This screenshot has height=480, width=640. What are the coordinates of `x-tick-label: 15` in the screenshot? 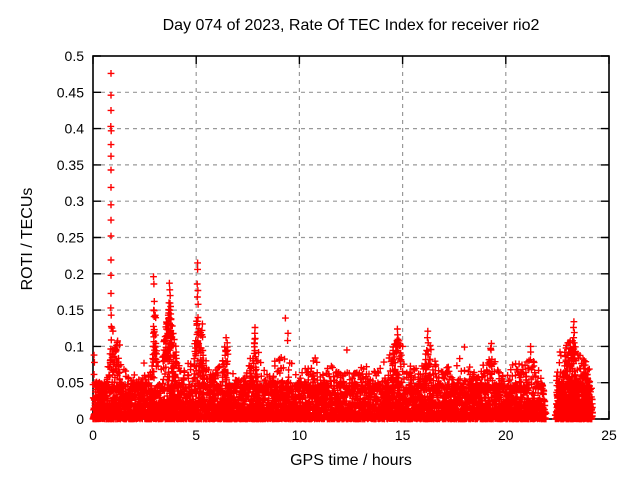 It's located at (403, 435).